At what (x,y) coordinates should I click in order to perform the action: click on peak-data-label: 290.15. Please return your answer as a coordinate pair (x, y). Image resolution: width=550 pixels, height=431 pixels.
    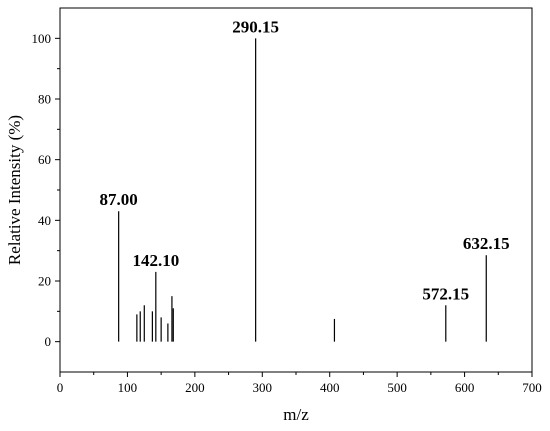
    Looking at the image, I should click on (255, 26).